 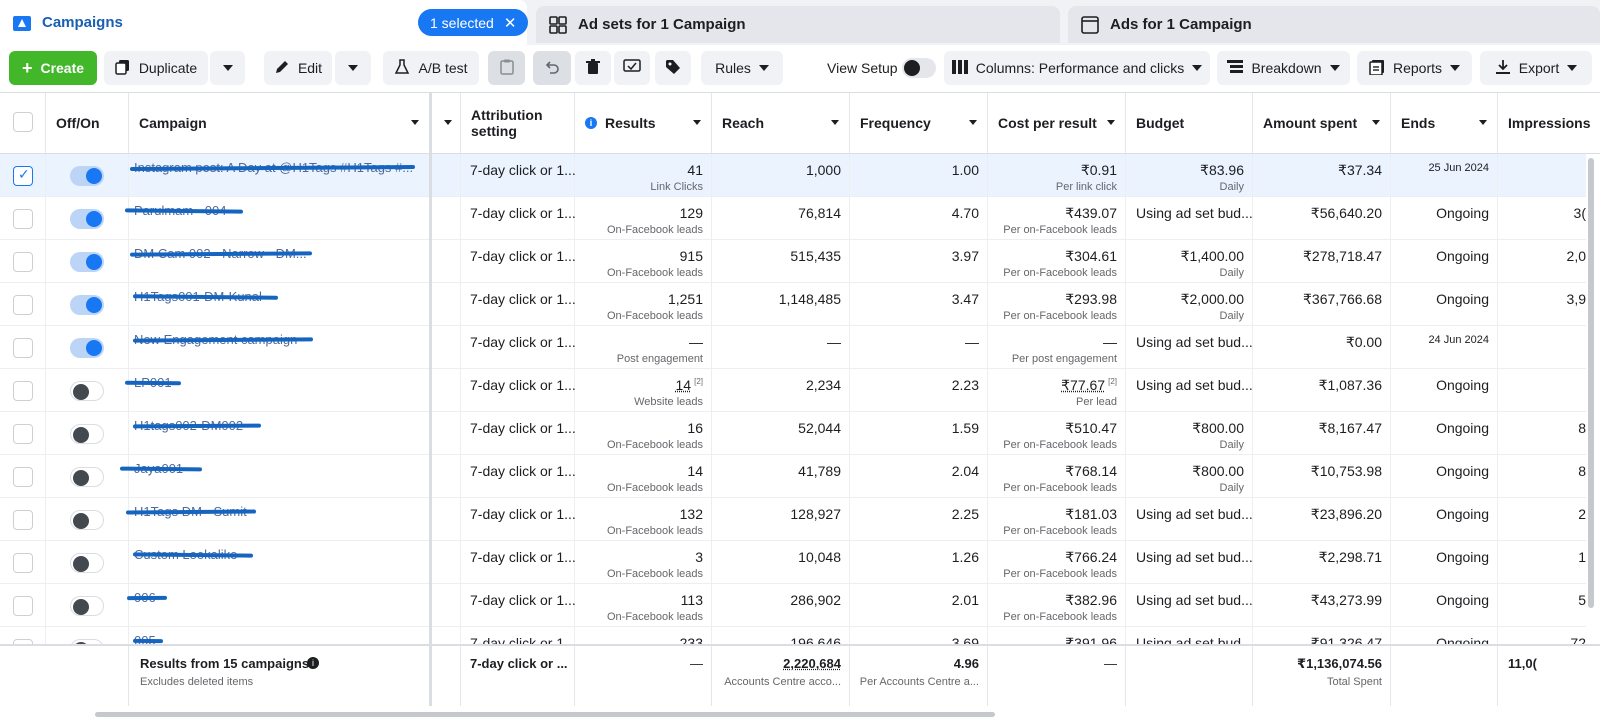 I want to click on select-all-cell, so click(x=23, y=123).